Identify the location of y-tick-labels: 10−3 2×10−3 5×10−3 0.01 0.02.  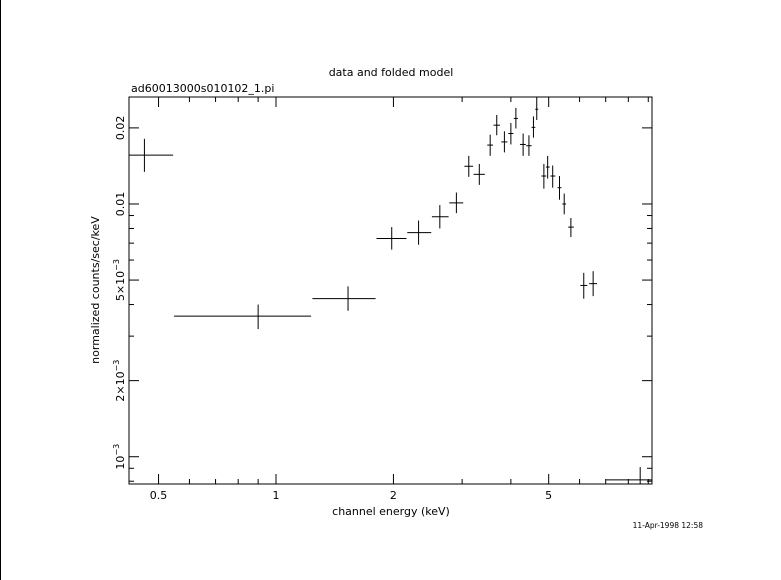
(119, 293).